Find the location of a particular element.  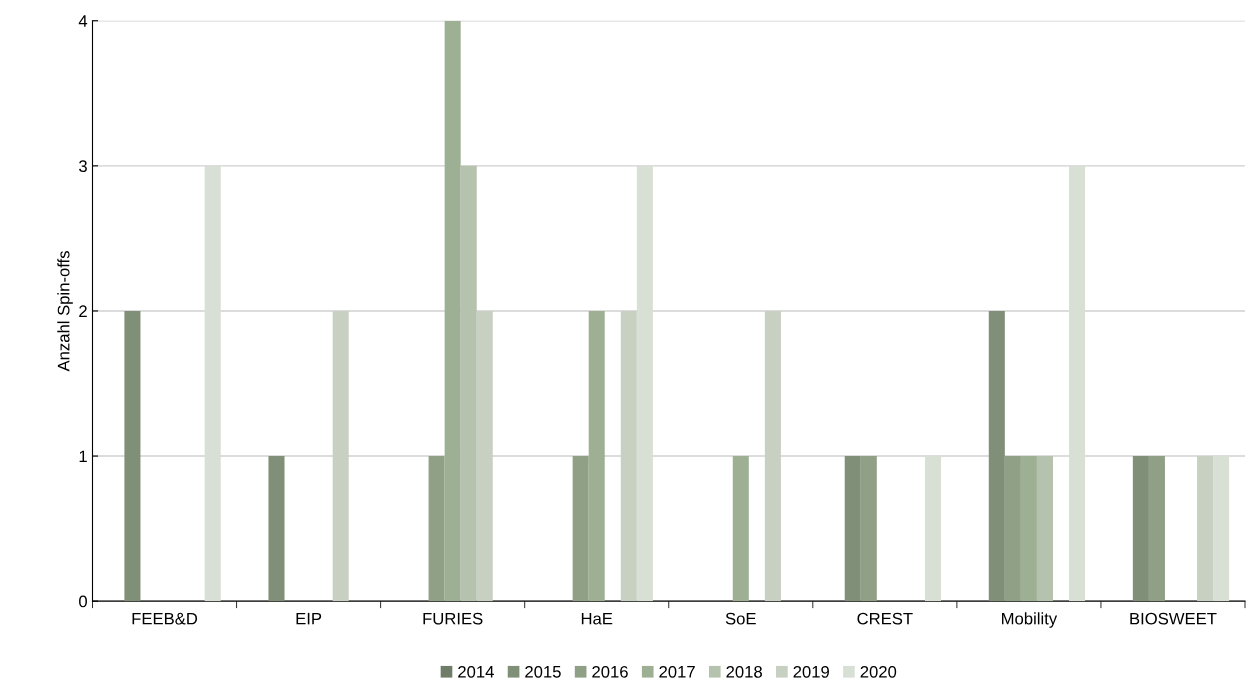

x-tick-label: Mobility is located at coordinates (1030, 620).